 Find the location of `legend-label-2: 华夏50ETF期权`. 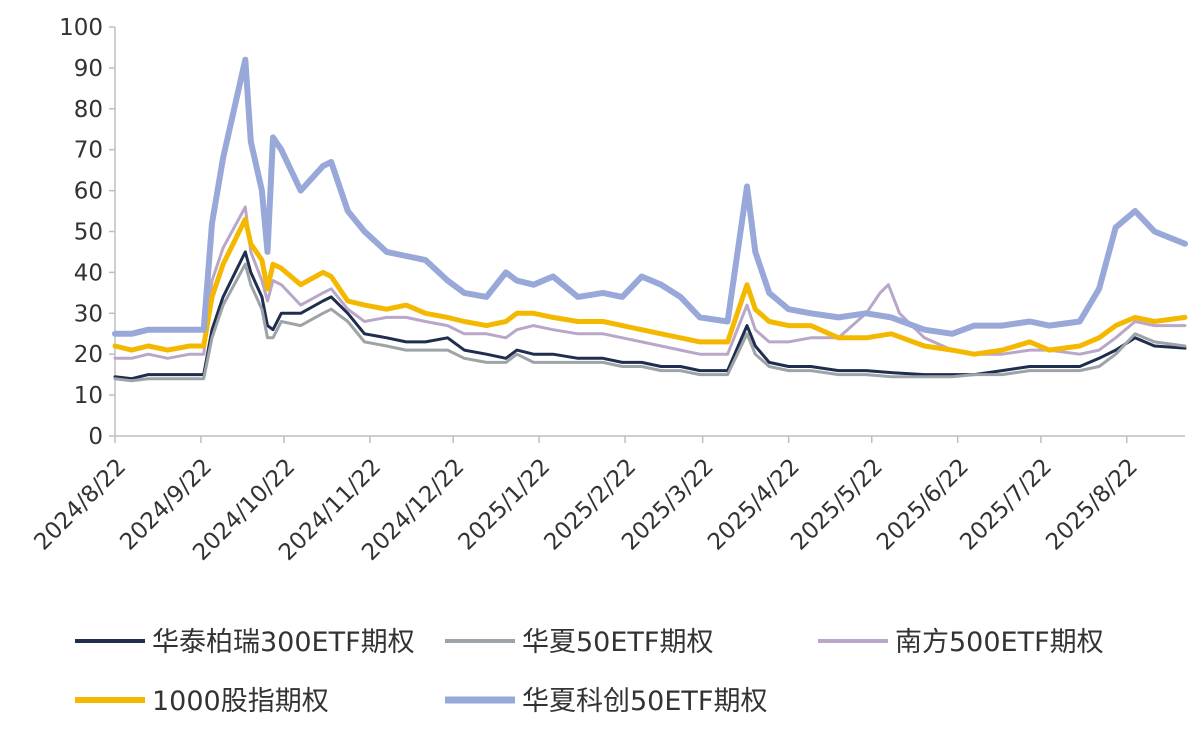

legend-label-2: 华夏50ETF期权 is located at coordinates (617, 642).